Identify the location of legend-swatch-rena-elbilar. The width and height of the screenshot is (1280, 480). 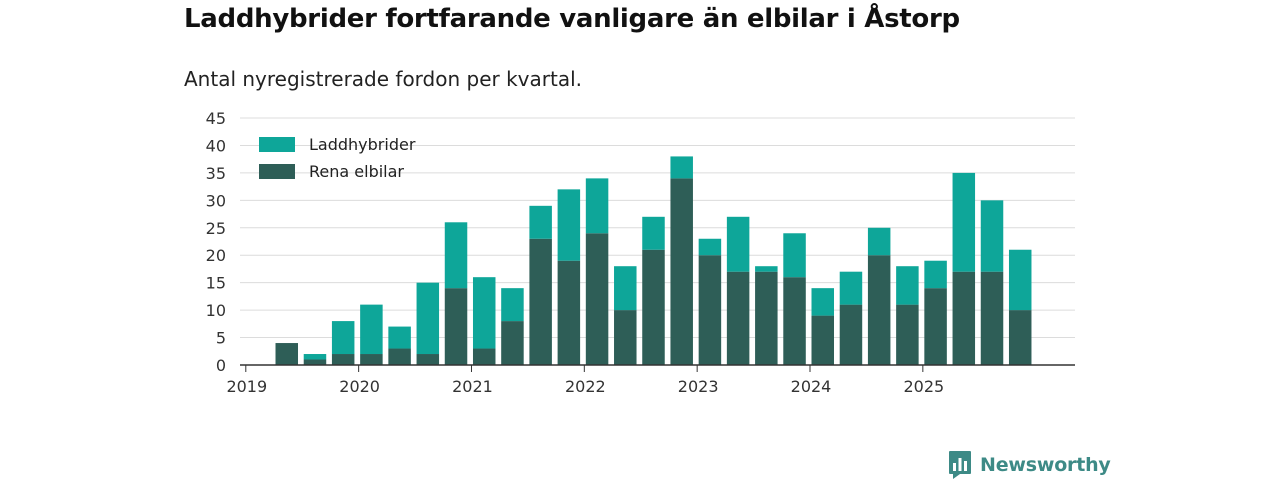
(277, 171).